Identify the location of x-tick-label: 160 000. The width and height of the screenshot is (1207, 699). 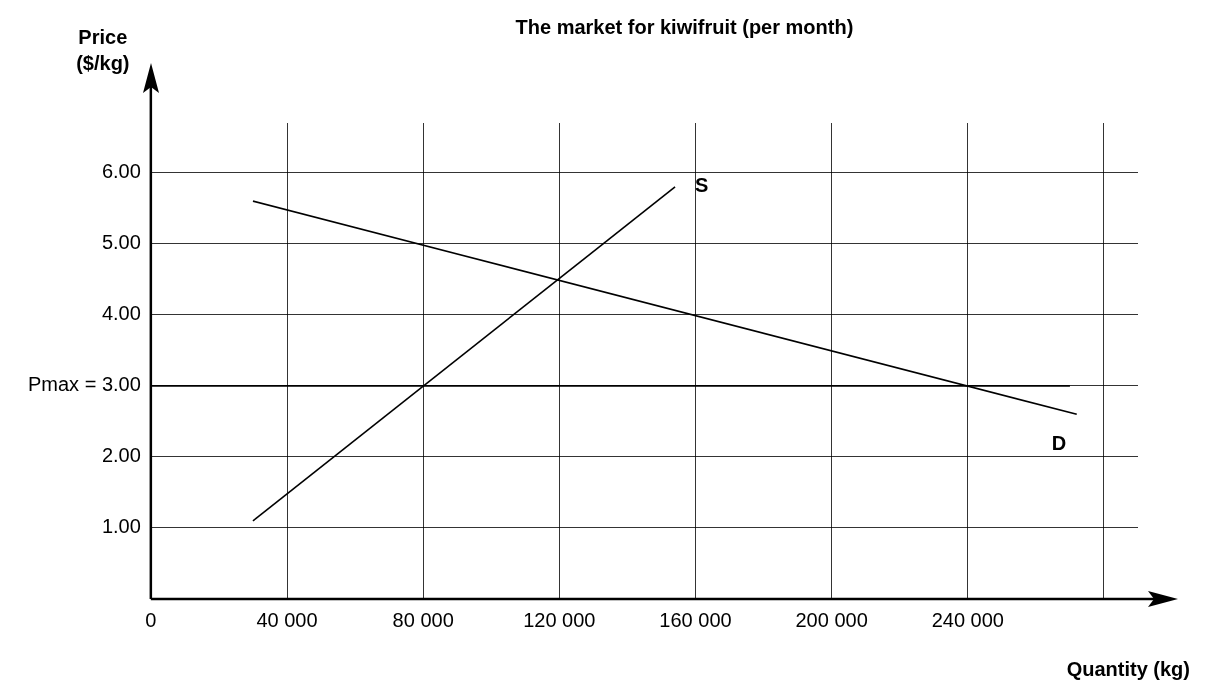
(695, 619).